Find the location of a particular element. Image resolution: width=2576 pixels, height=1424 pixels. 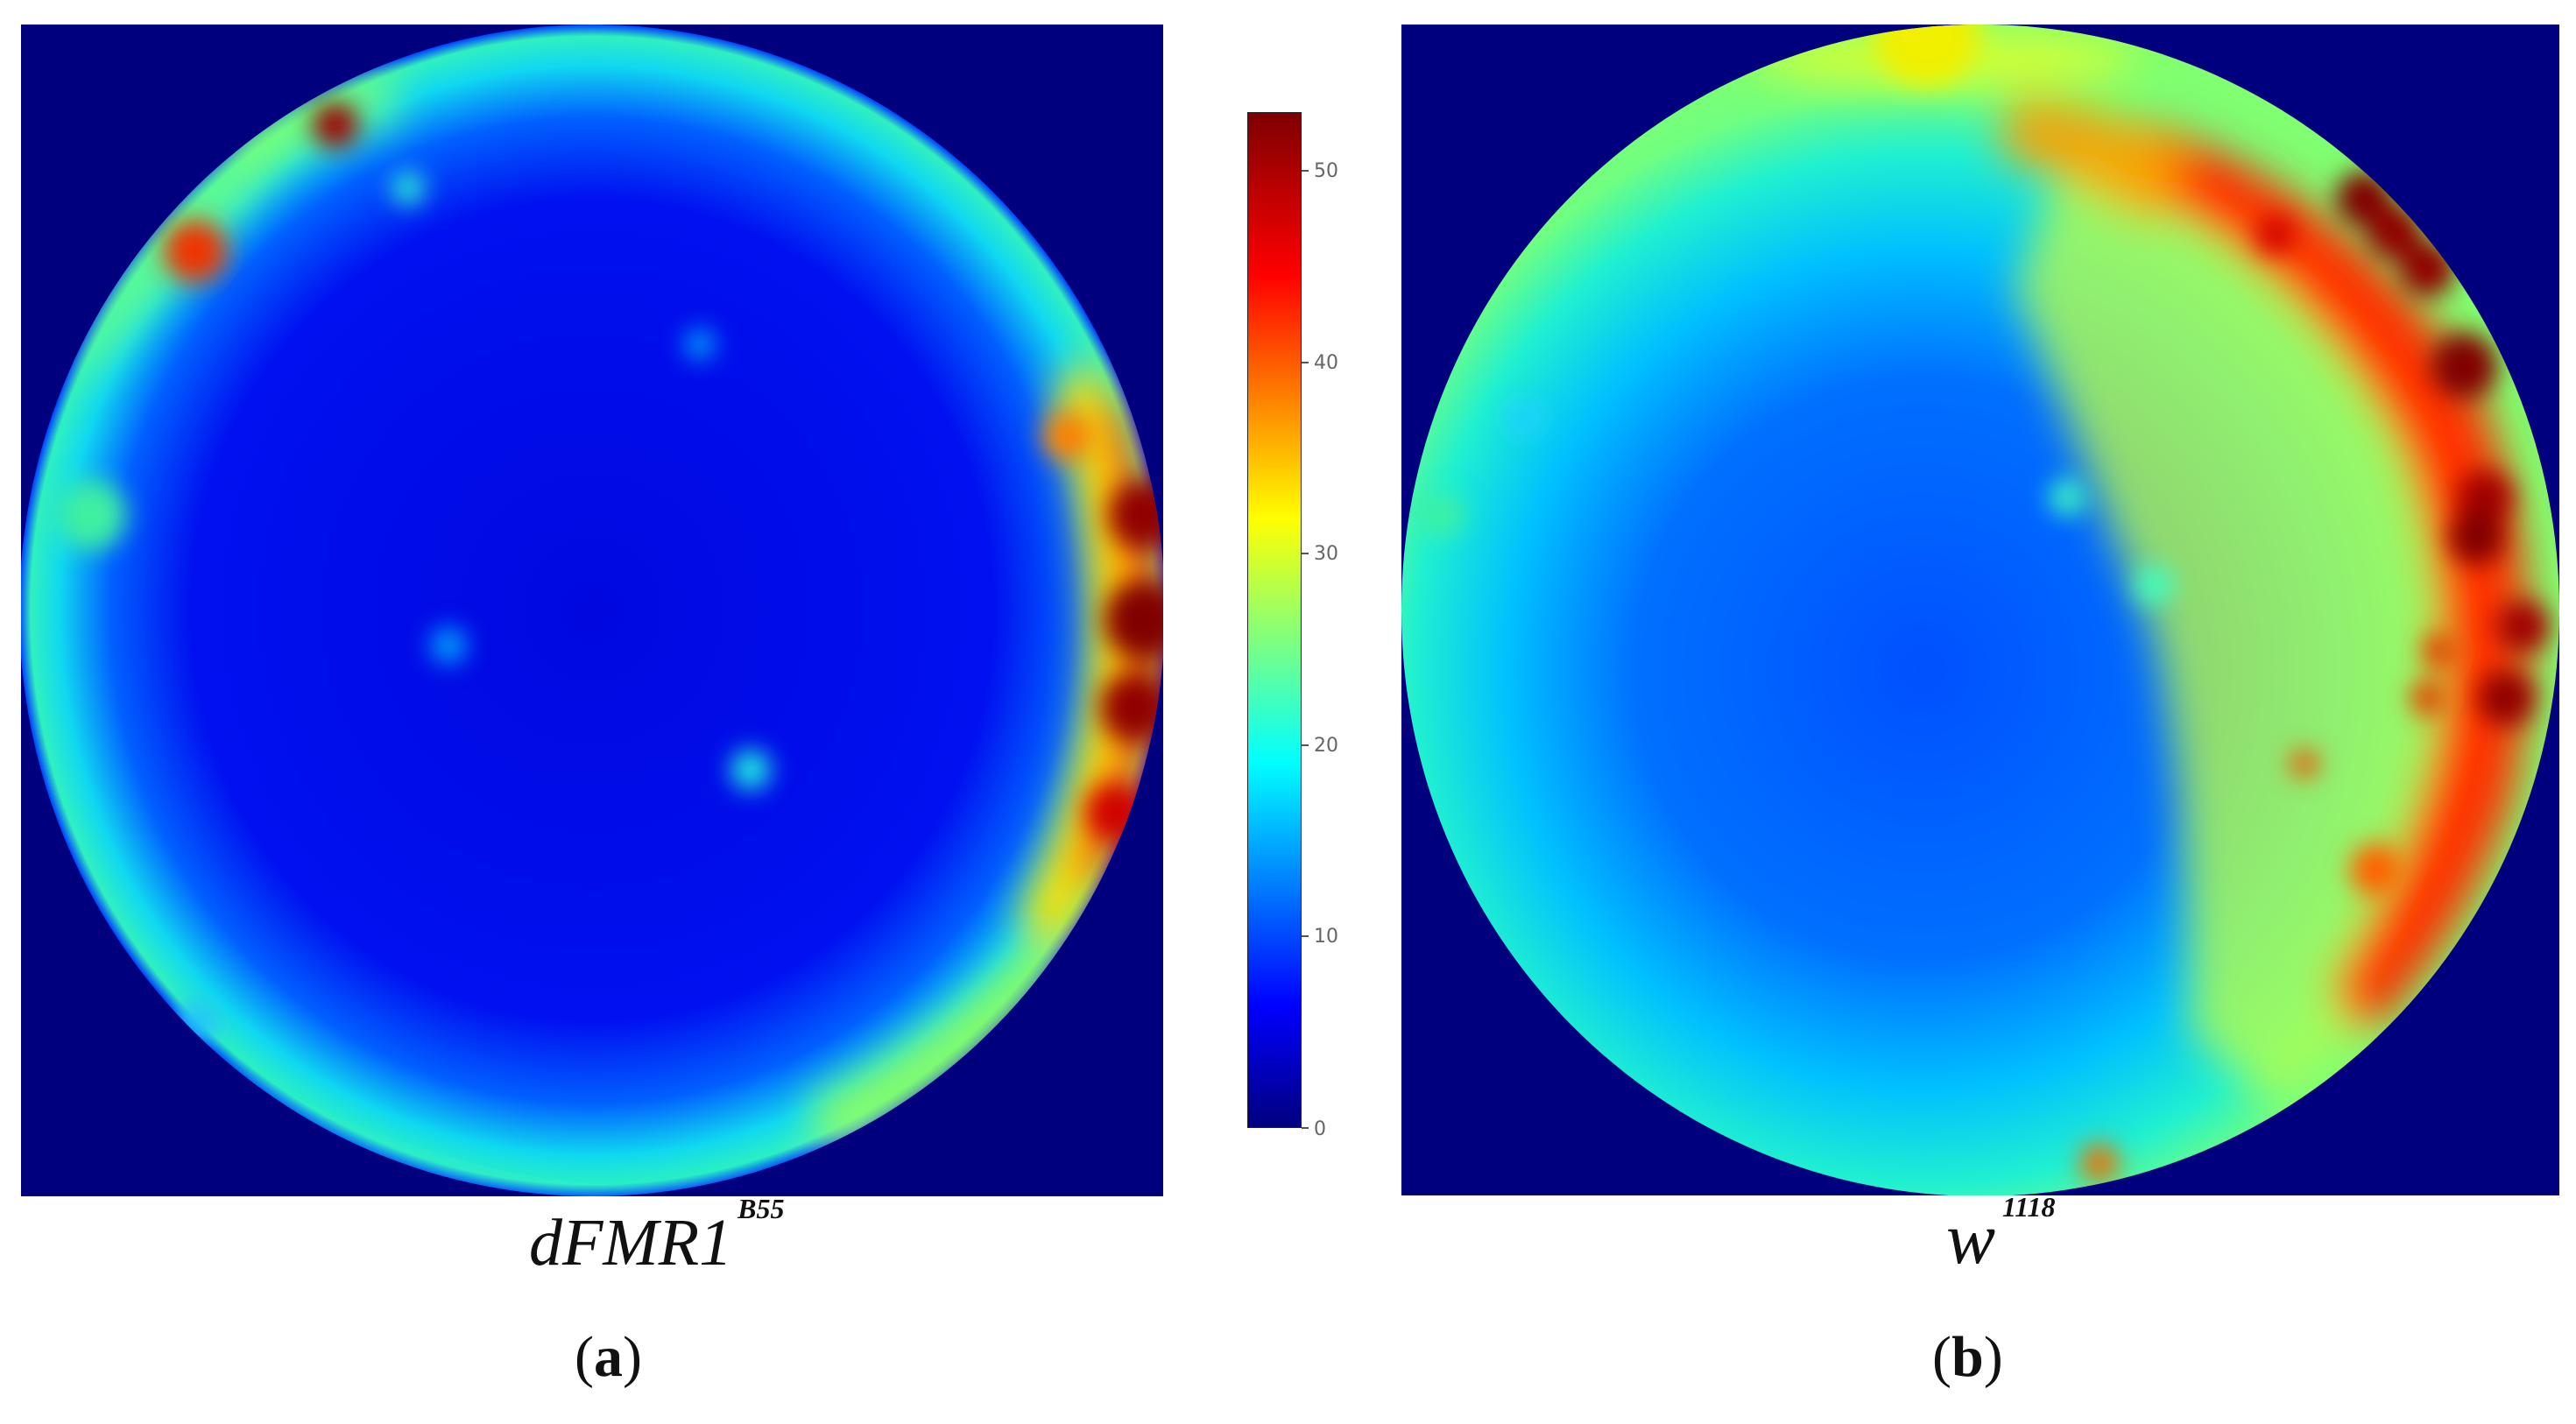

colorbar-tick-label: 40 is located at coordinates (1326, 363).